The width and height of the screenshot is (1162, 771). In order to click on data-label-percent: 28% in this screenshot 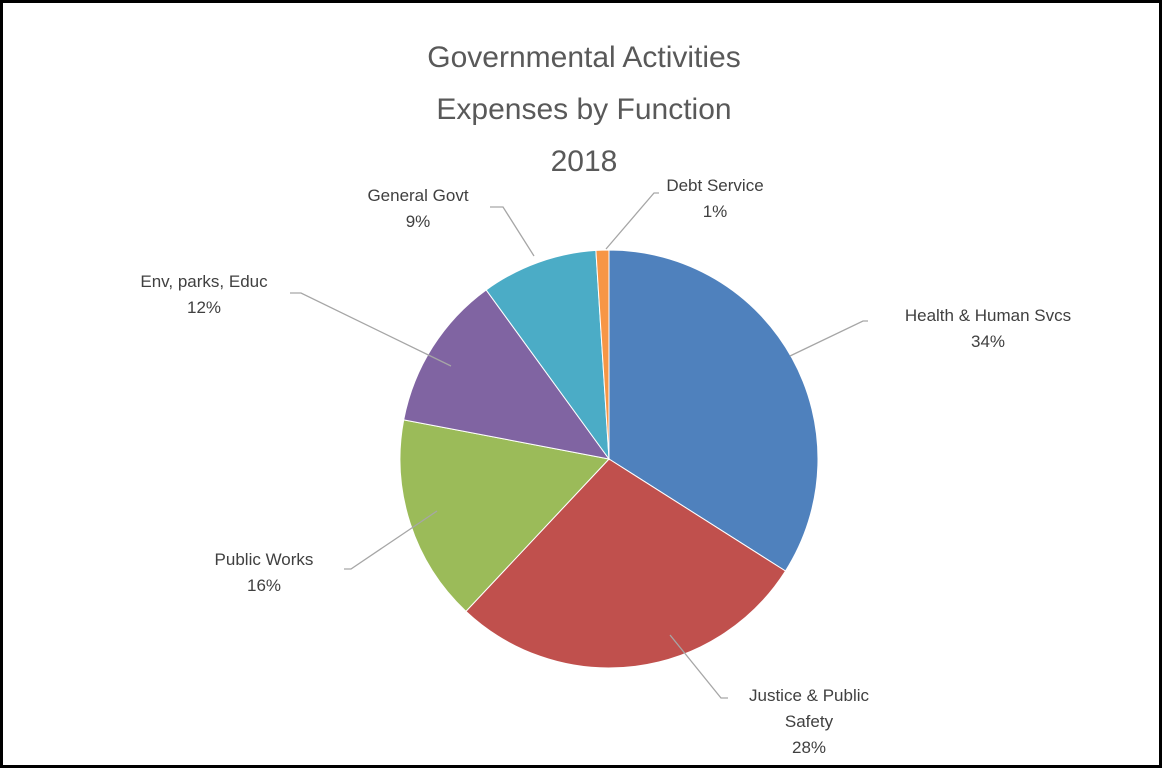, I will do `click(809, 747)`.